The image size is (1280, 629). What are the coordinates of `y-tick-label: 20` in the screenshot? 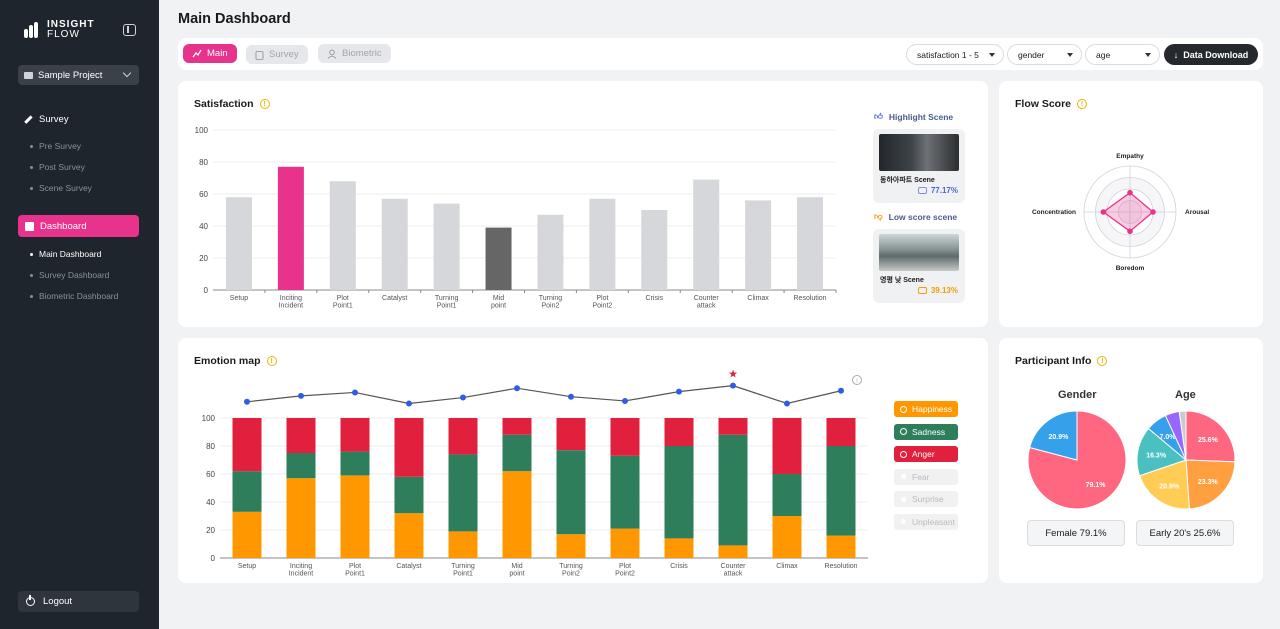 It's located at (210, 530).